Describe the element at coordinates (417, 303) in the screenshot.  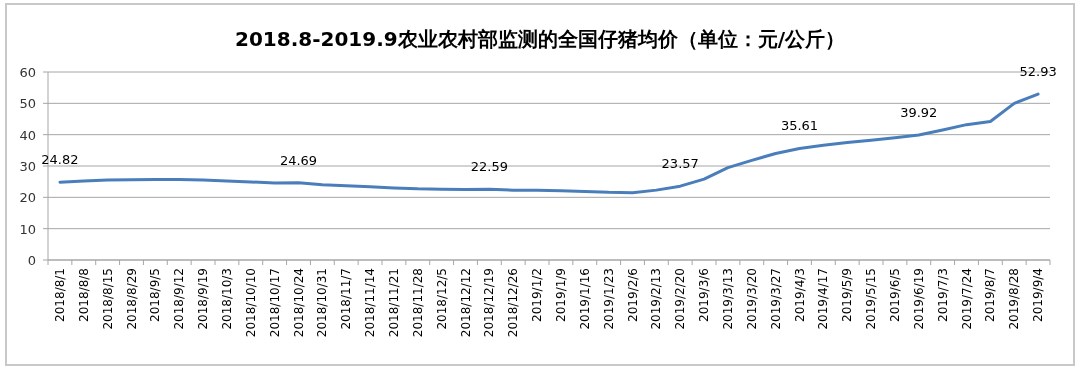
I see `x-tick-label: 2018/11/28` at that location.